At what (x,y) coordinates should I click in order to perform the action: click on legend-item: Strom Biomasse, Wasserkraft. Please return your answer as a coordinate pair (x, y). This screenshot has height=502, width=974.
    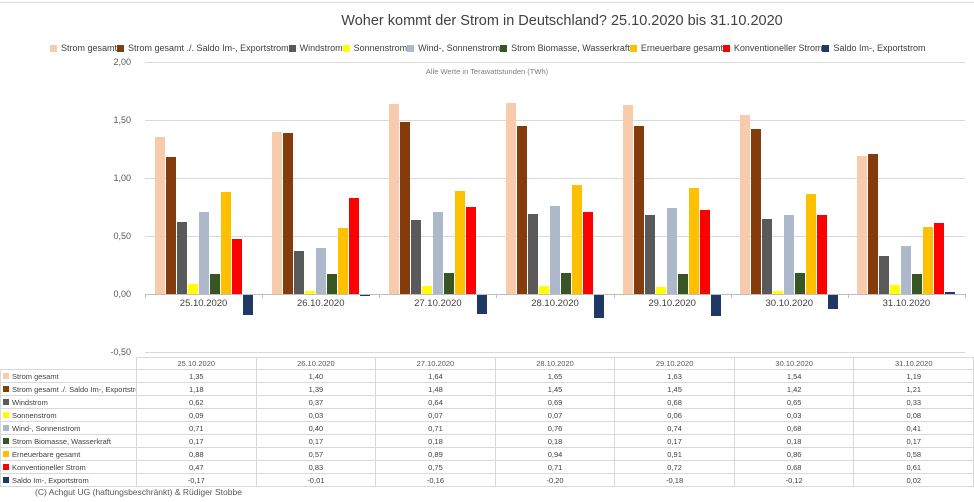
    Looking at the image, I should click on (565, 48).